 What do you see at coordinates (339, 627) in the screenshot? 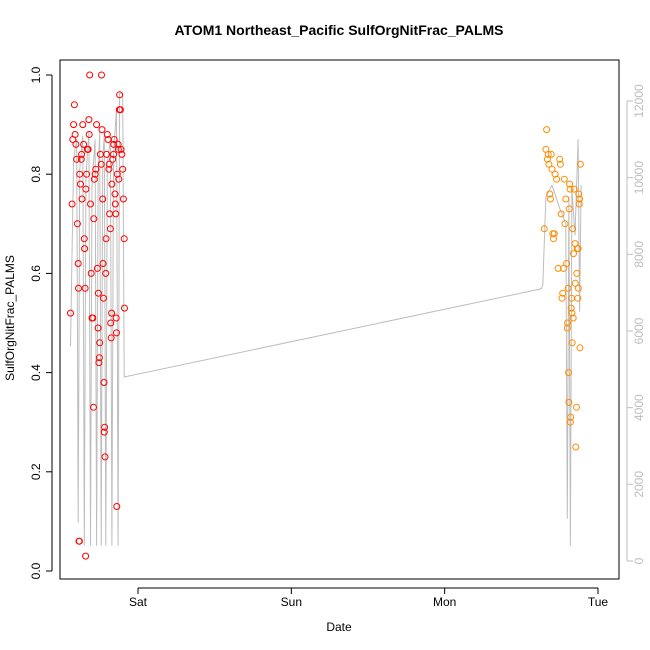
I see `x-axis-label: Date` at bounding box center [339, 627].